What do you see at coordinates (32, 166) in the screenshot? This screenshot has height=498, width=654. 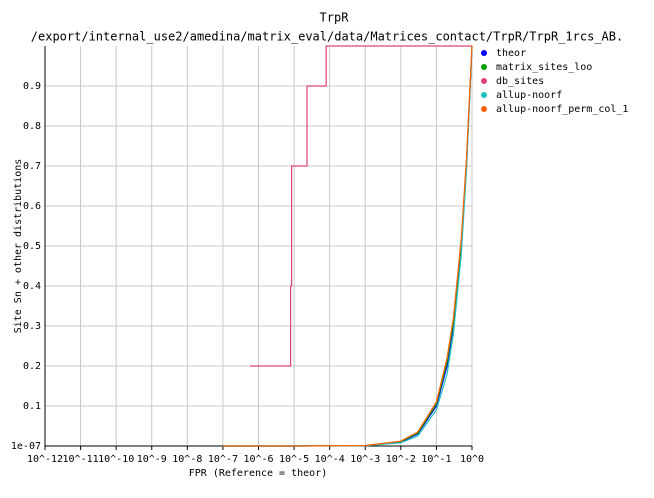 I see `y-tick-label: 0.7` at bounding box center [32, 166].